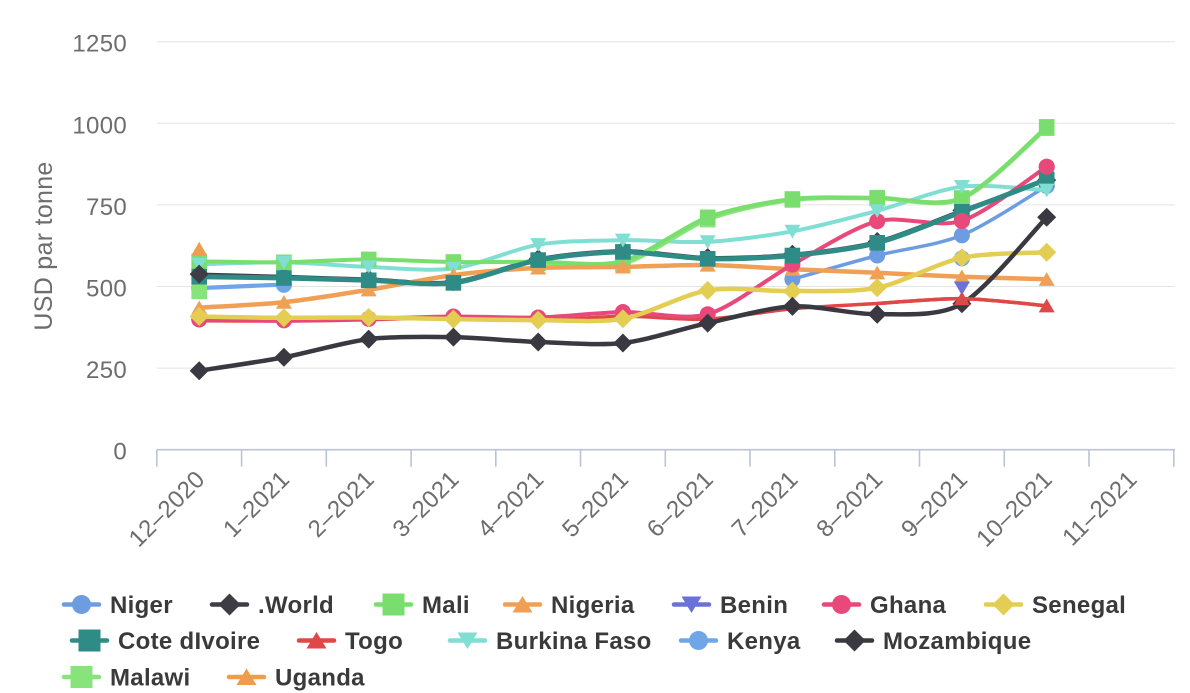 The width and height of the screenshot is (1190, 693). Describe the element at coordinates (374, 641) in the screenshot. I see `svg-text: Togo` at that location.